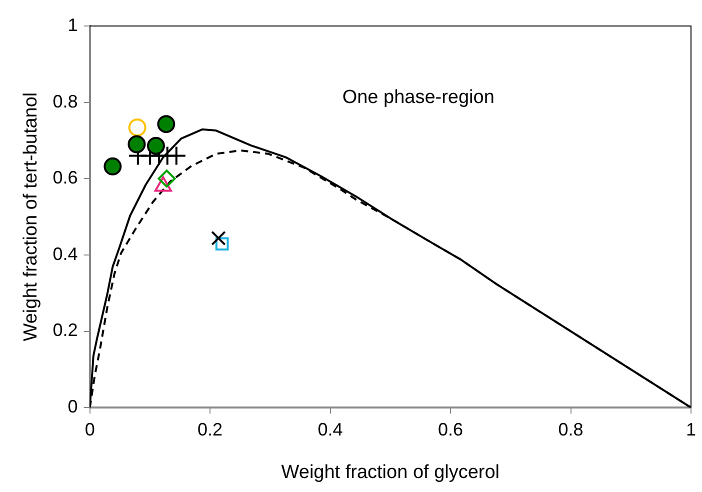 This screenshot has height=492, width=702. I want to click on y-axis-title: Weight fraction of tert-butanol, so click(31, 217).